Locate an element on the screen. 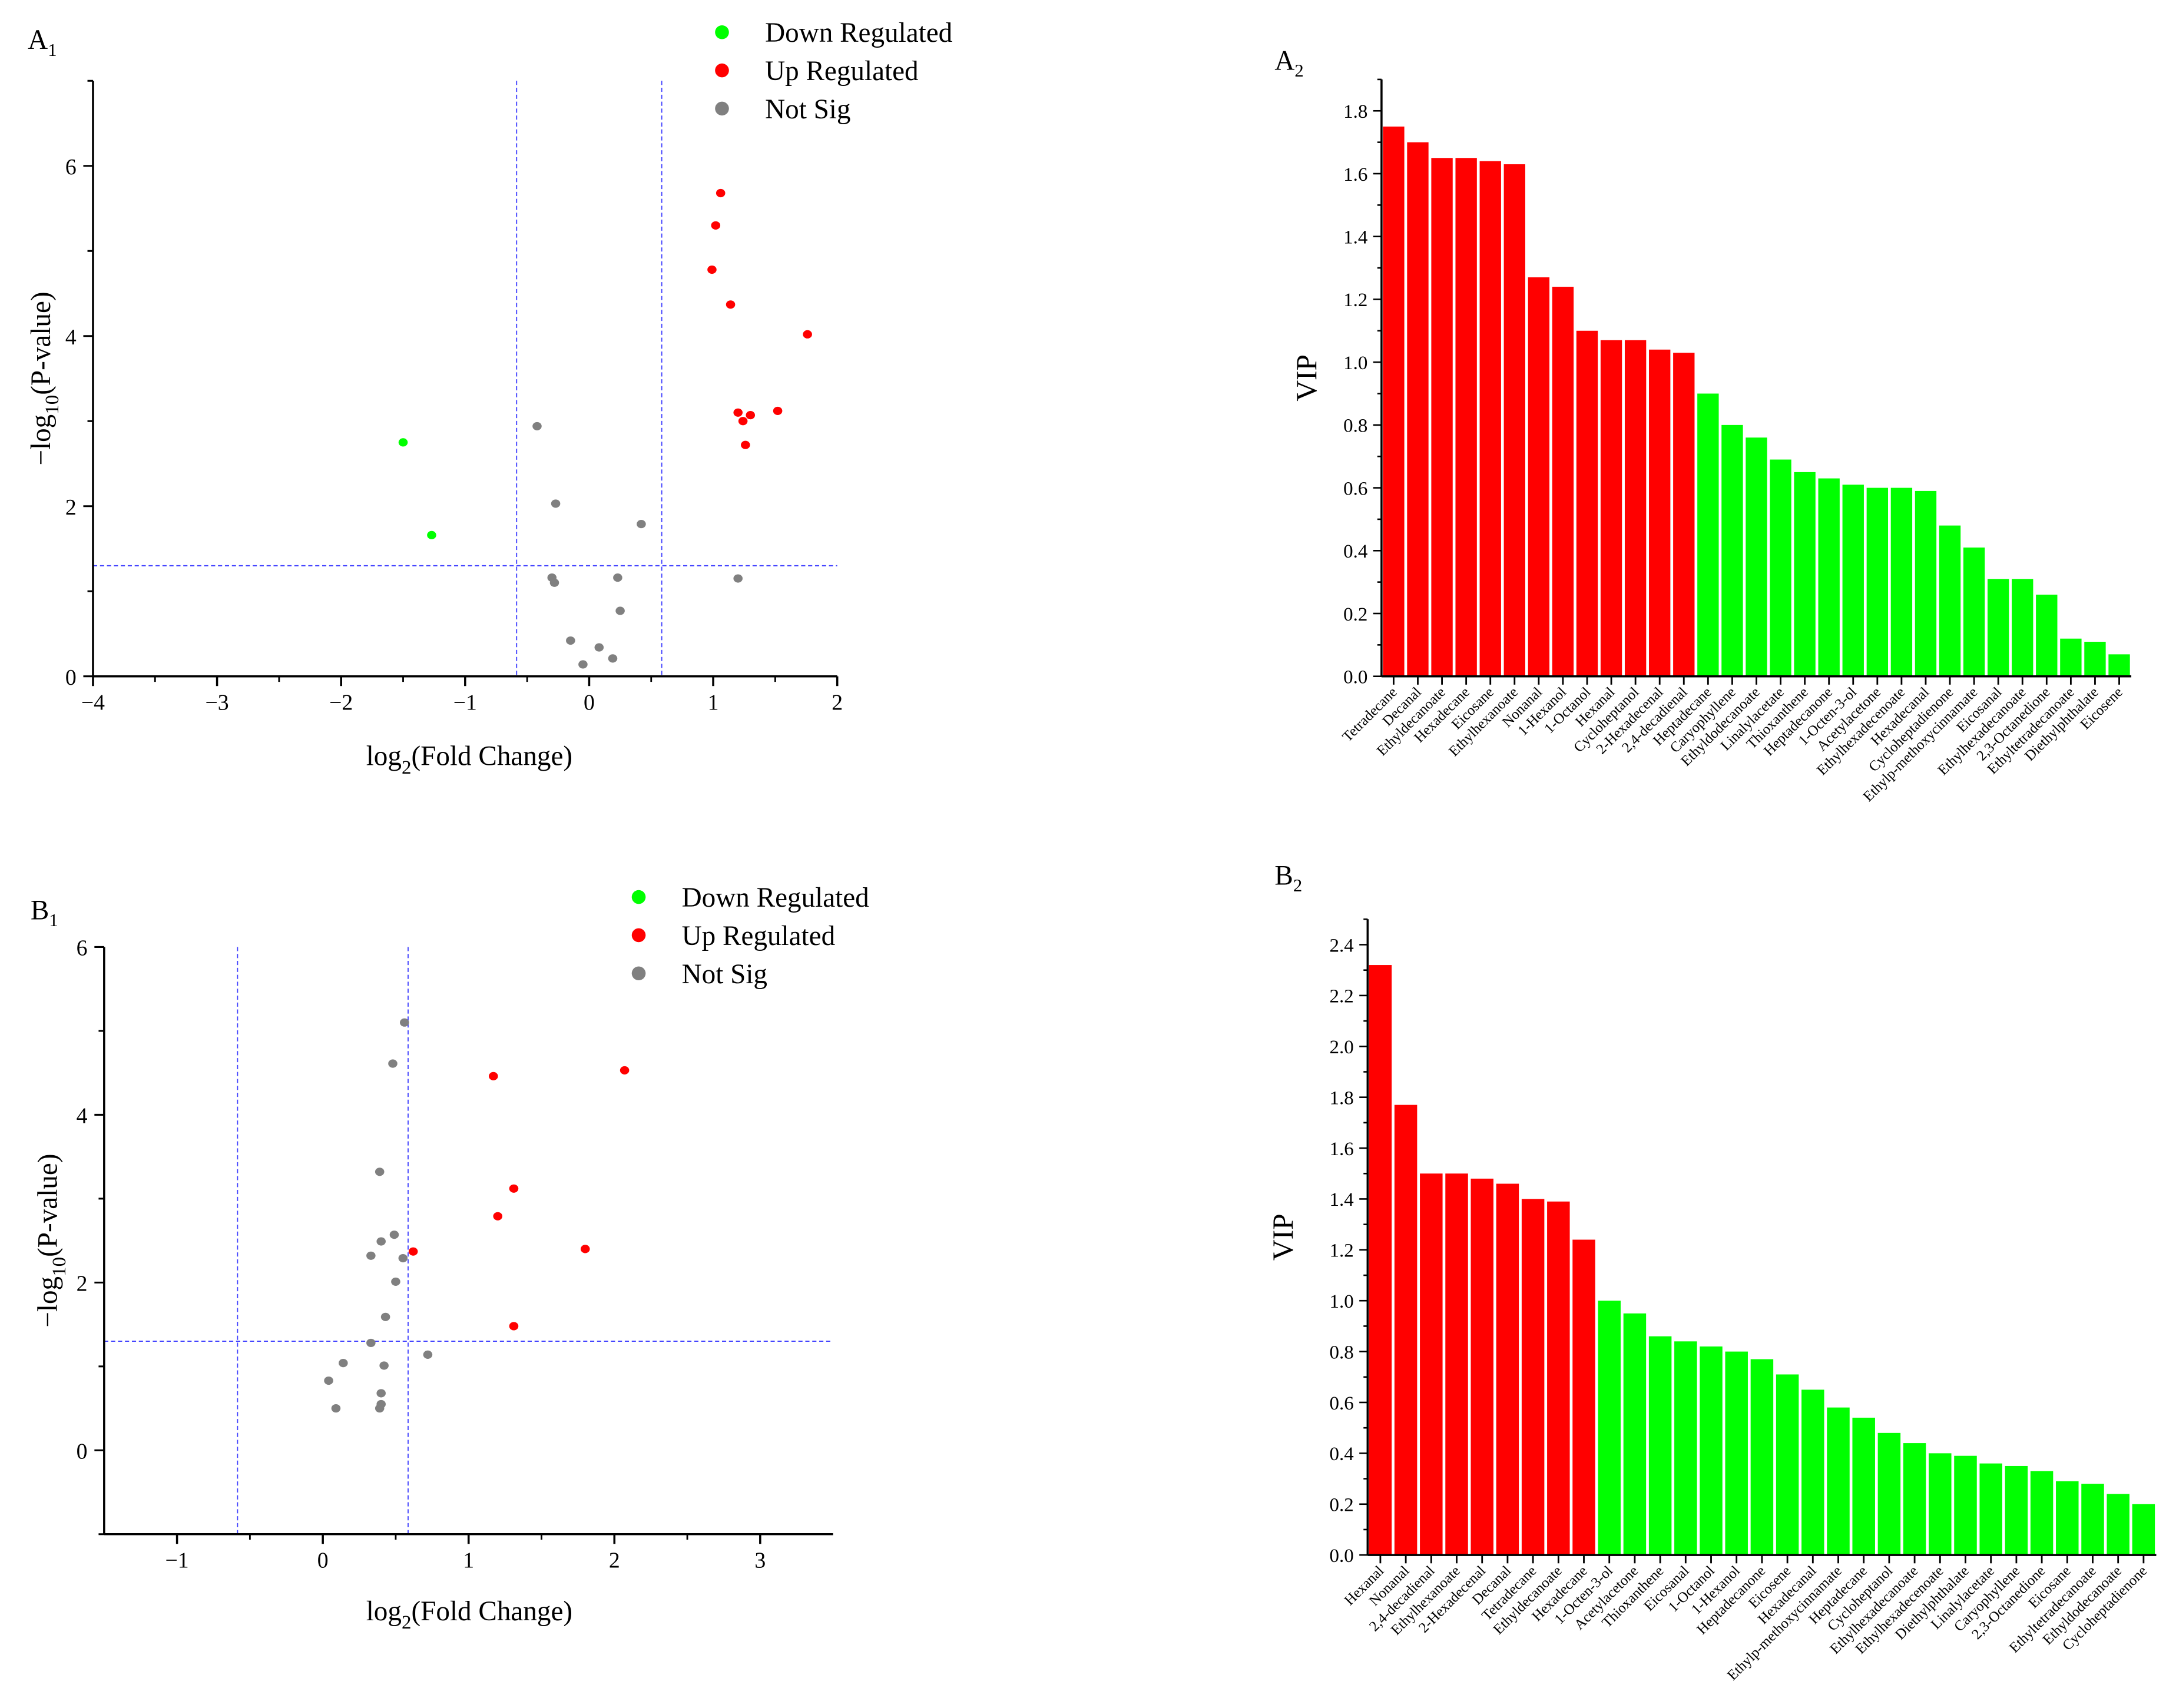 The height and width of the screenshot is (1708, 2166). x-axis-label-post: (Fold Change) is located at coordinates (491, 1611).